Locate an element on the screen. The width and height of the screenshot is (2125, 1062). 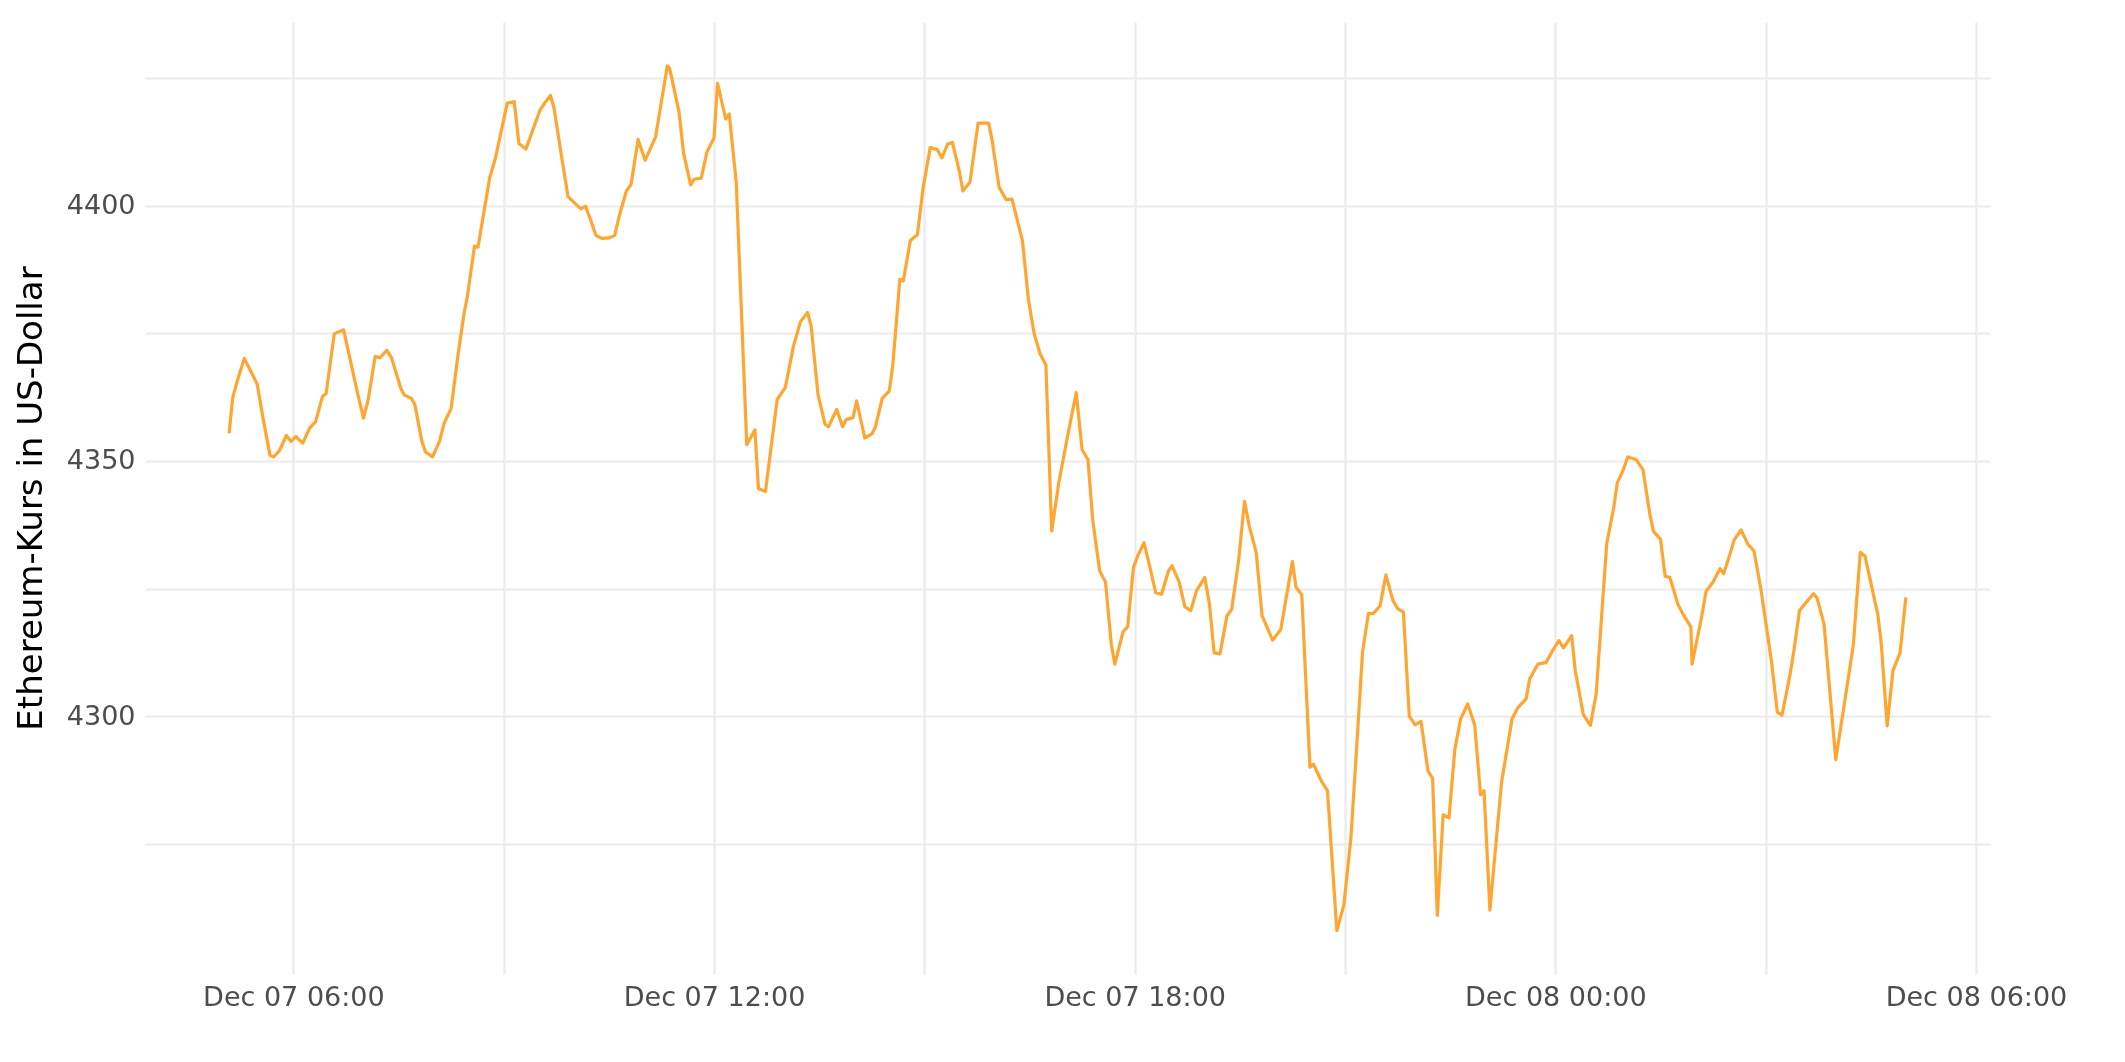
y-axis-title: Ethereum-Kurs in US-Dollar is located at coordinates (29, 498).